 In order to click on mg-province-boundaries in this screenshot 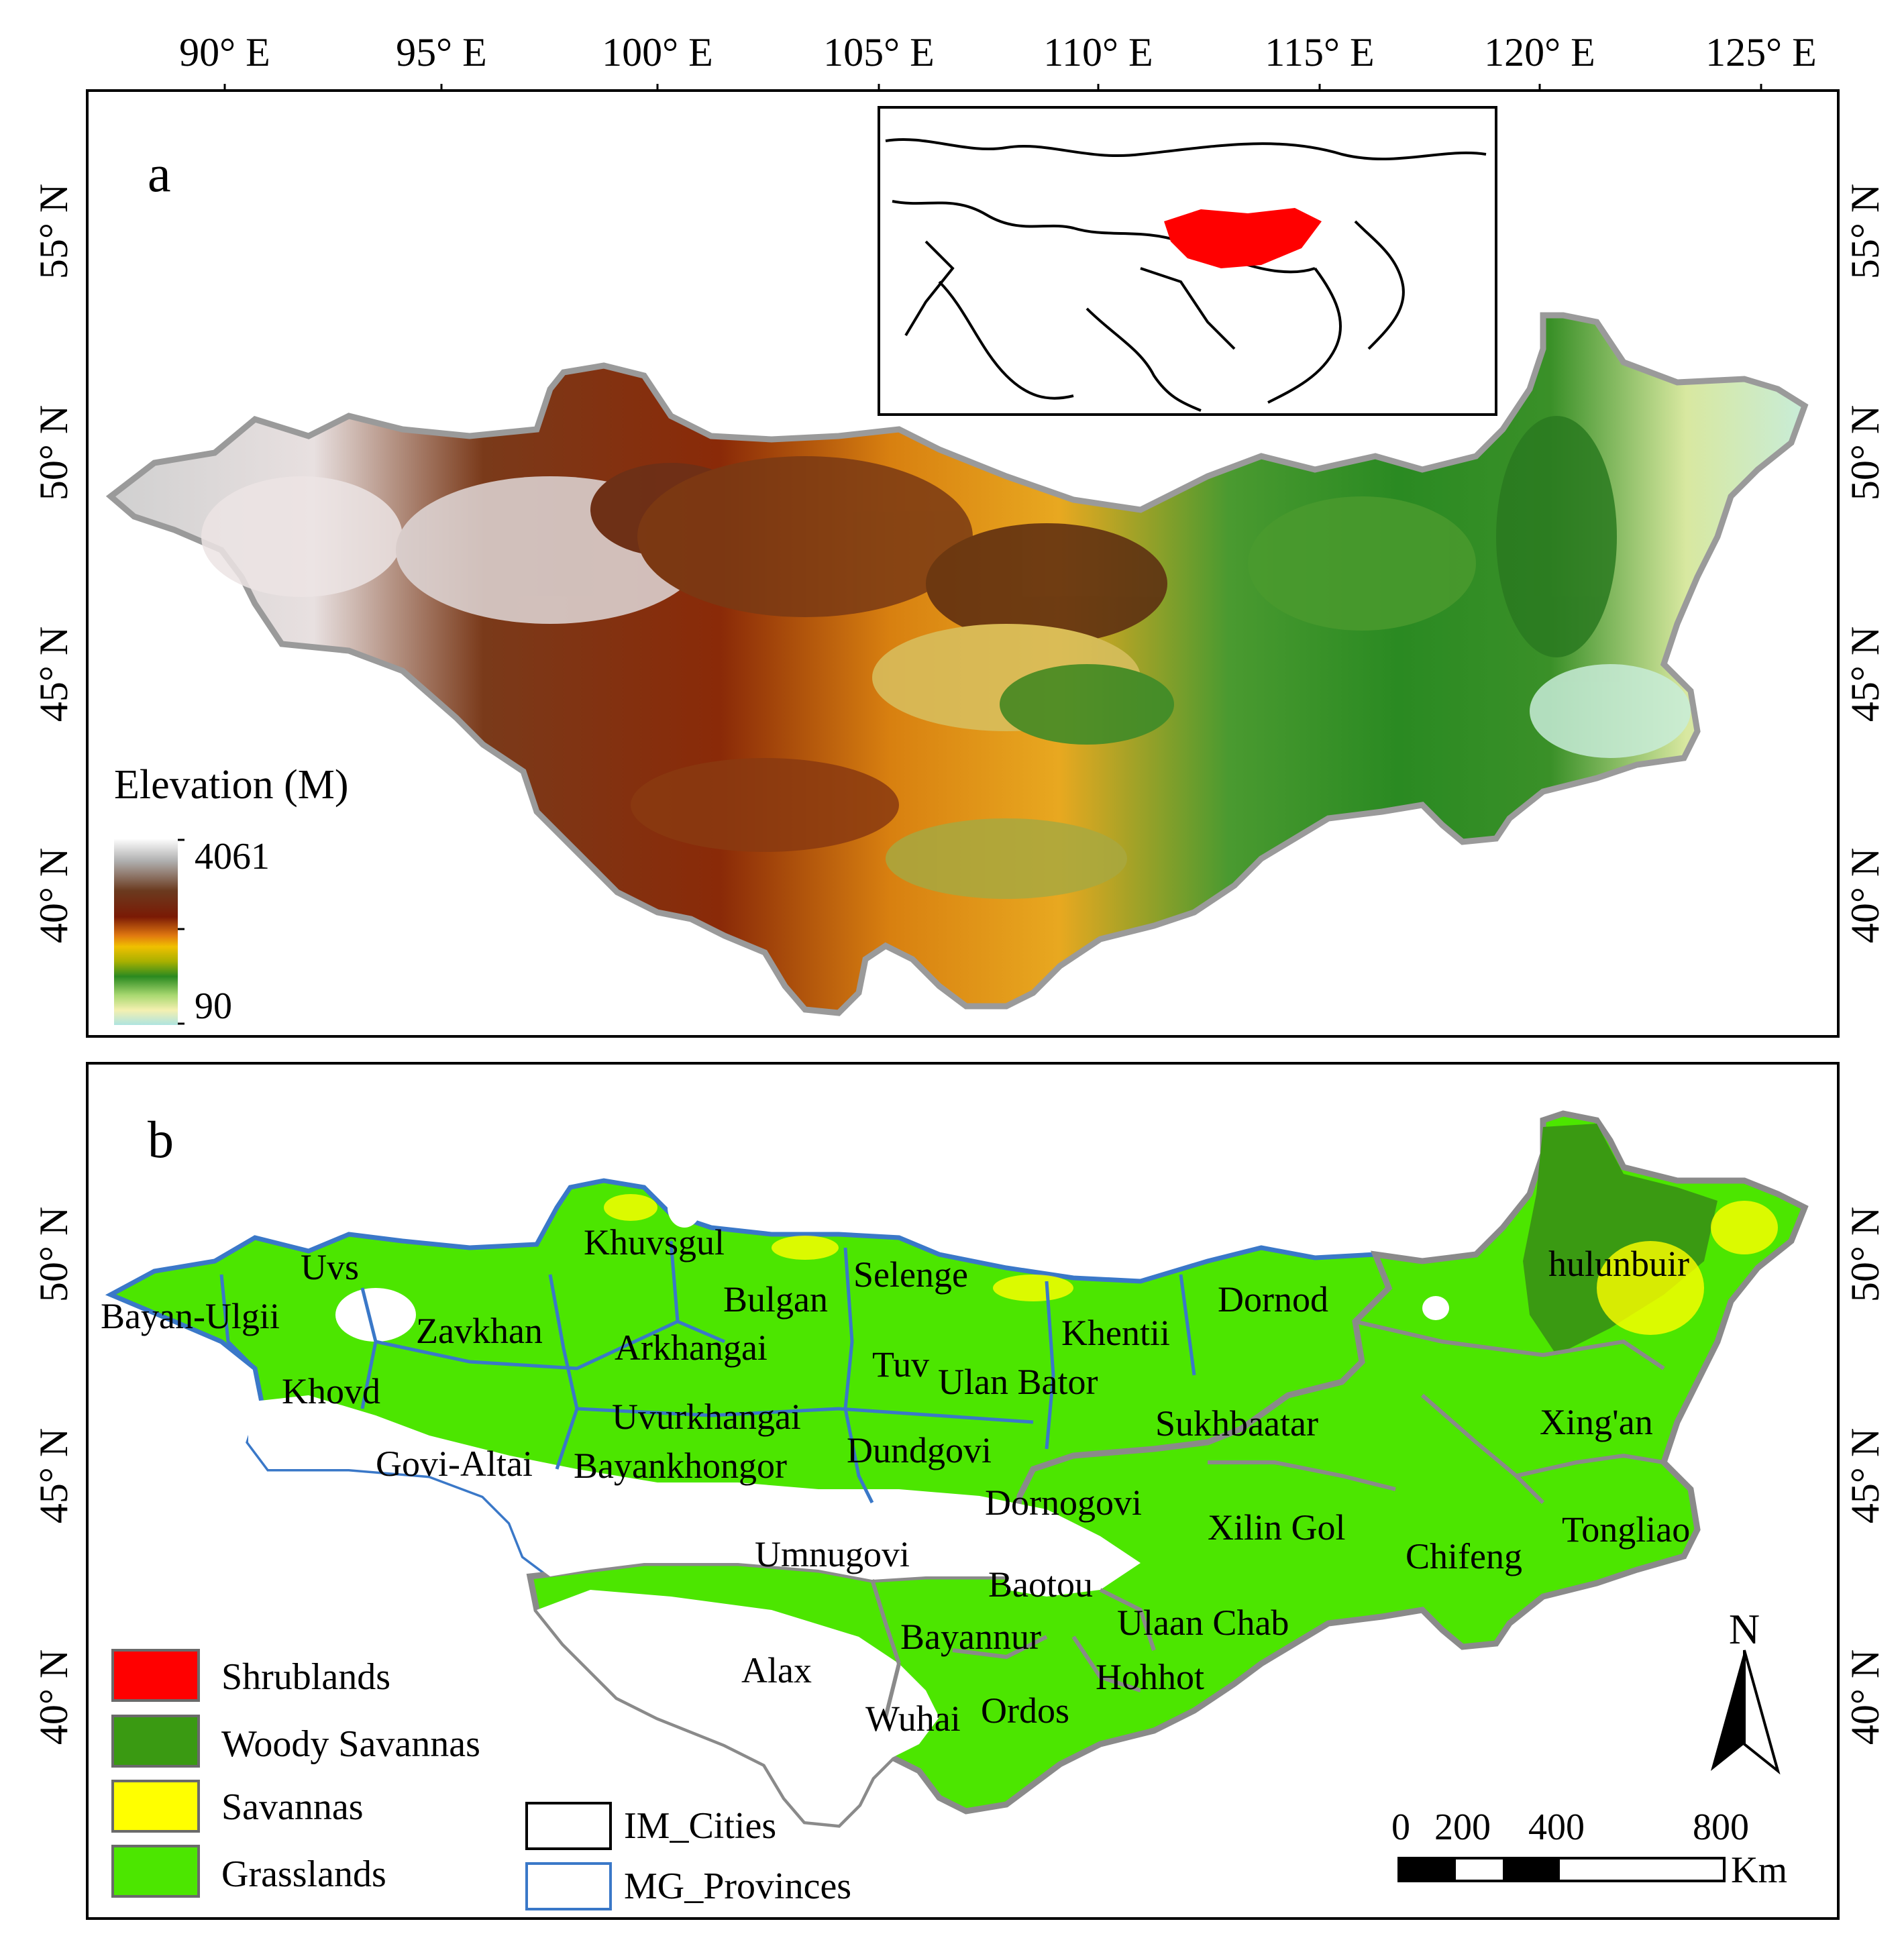, I will do `click(708, 1372)`.